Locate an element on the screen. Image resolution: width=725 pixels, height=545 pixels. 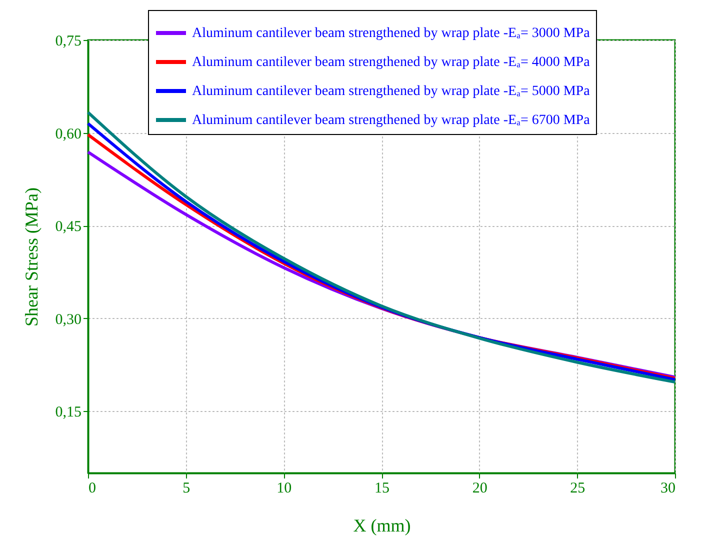
legend-label: Aluminum cantilever beam strengthened by wrap plate -Eₐ= 3000 MPa is located at coordinates (391, 33).